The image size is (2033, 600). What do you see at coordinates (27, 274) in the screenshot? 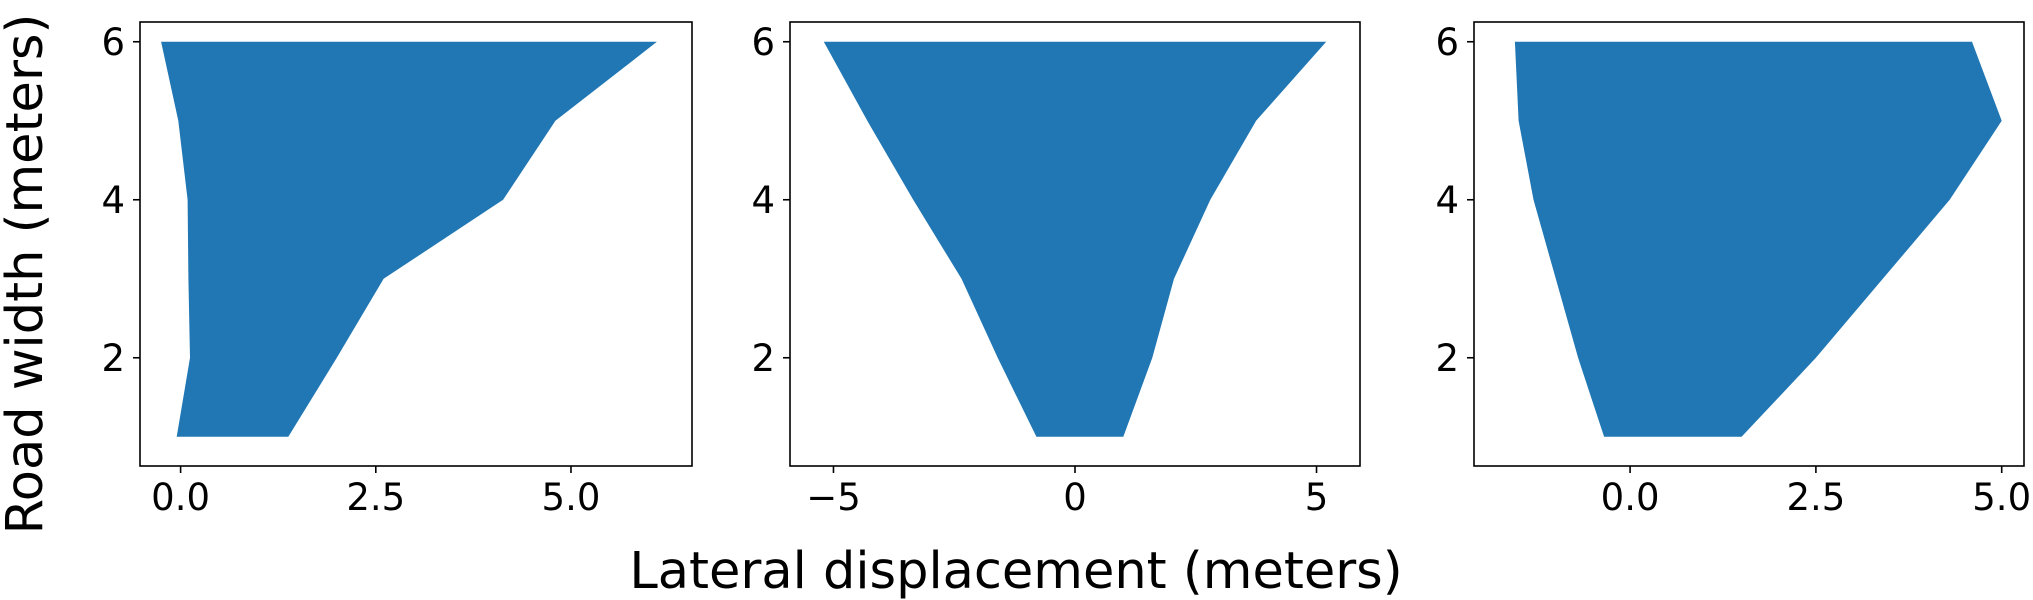
I see `y-axis-title: Road width (meters)` at bounding box center [27, 274].